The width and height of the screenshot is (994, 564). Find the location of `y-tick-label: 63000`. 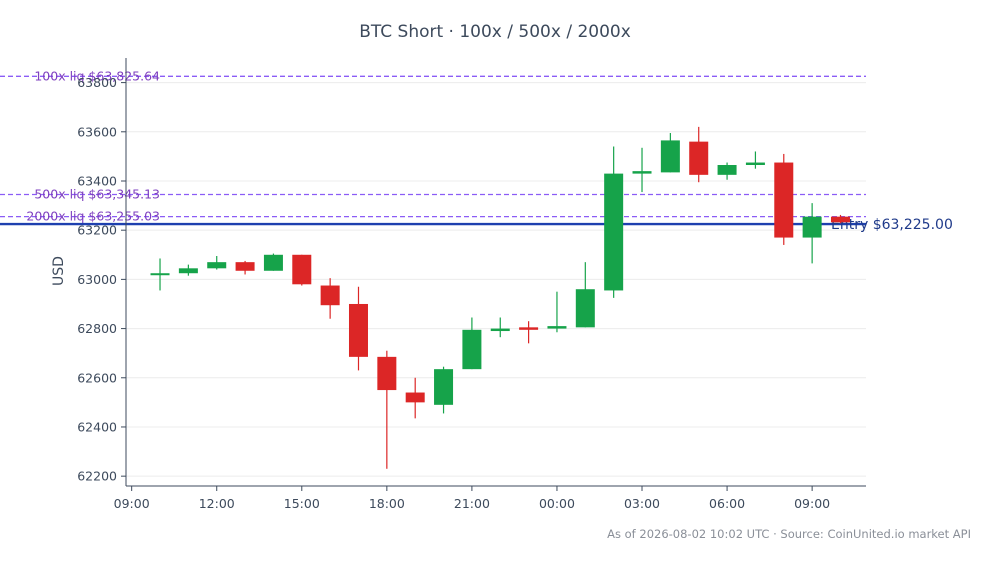

y-tick-label: 63000 is located at coordinates (97, 279).